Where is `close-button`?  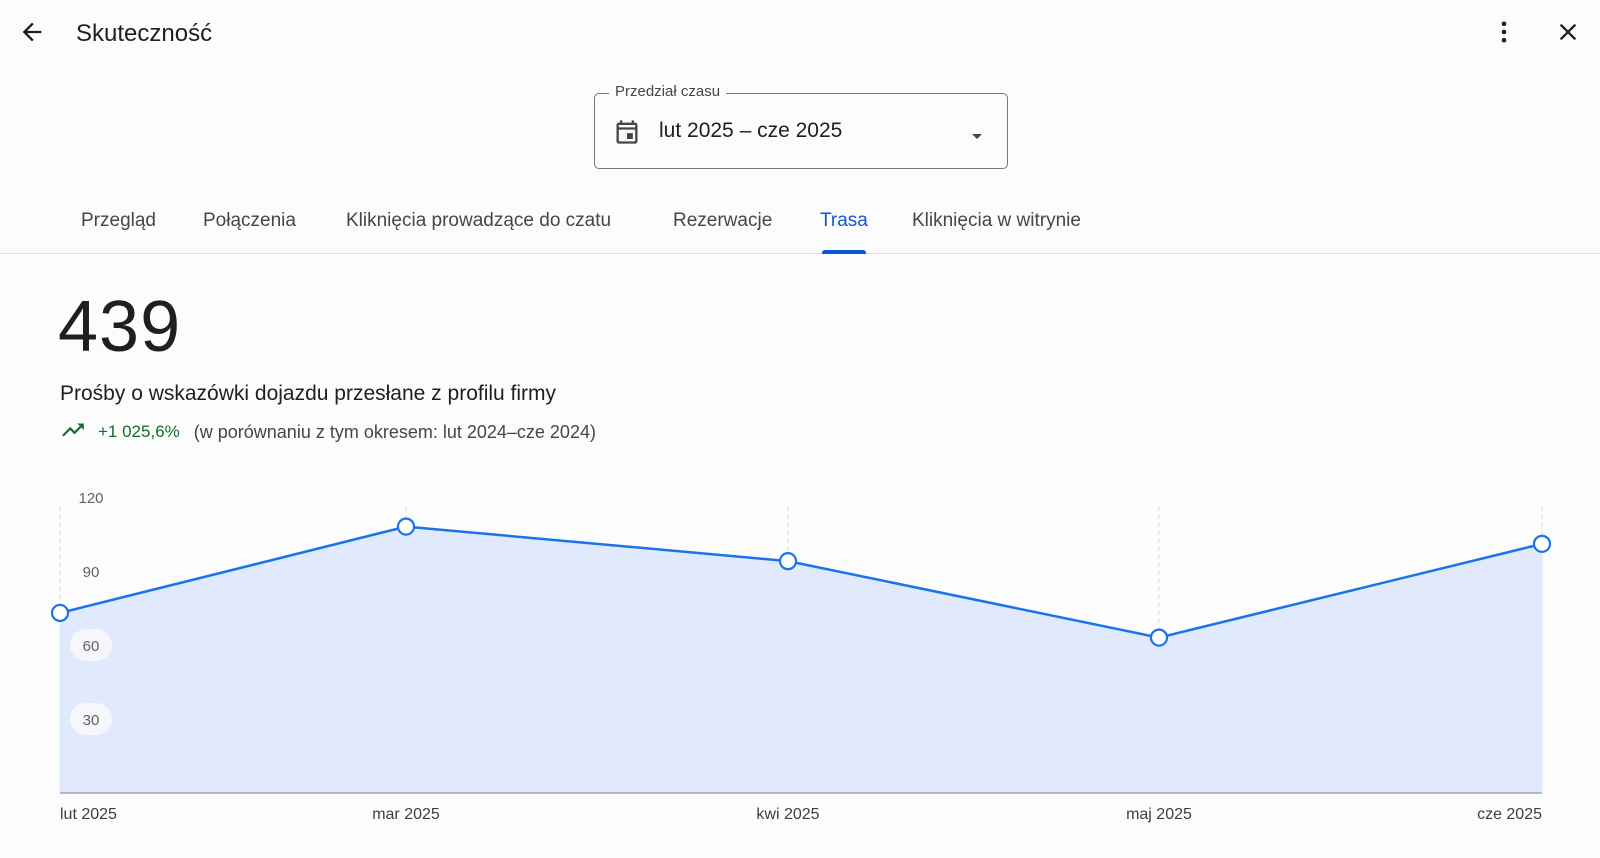
close-button is located at coordinates (1568, 34).